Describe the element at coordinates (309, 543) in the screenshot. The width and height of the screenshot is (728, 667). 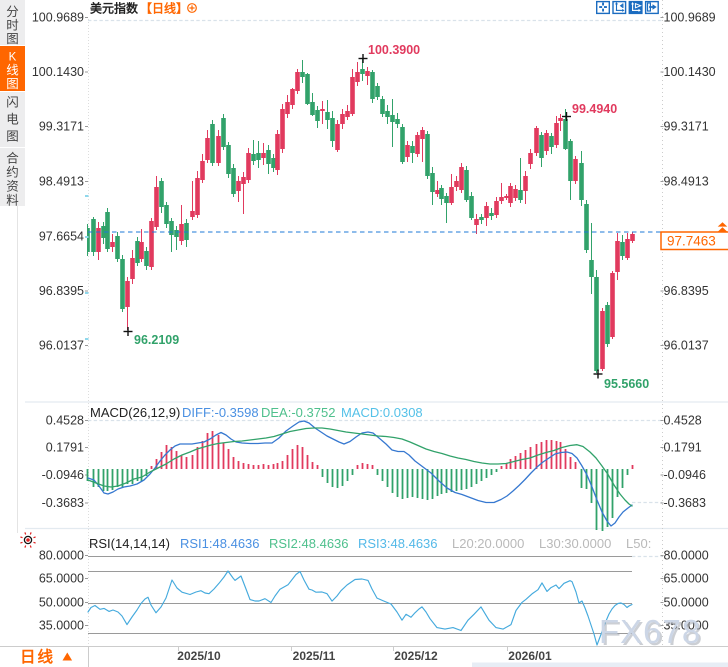
I see `svg-text: RSI2:48.4636` at that location.